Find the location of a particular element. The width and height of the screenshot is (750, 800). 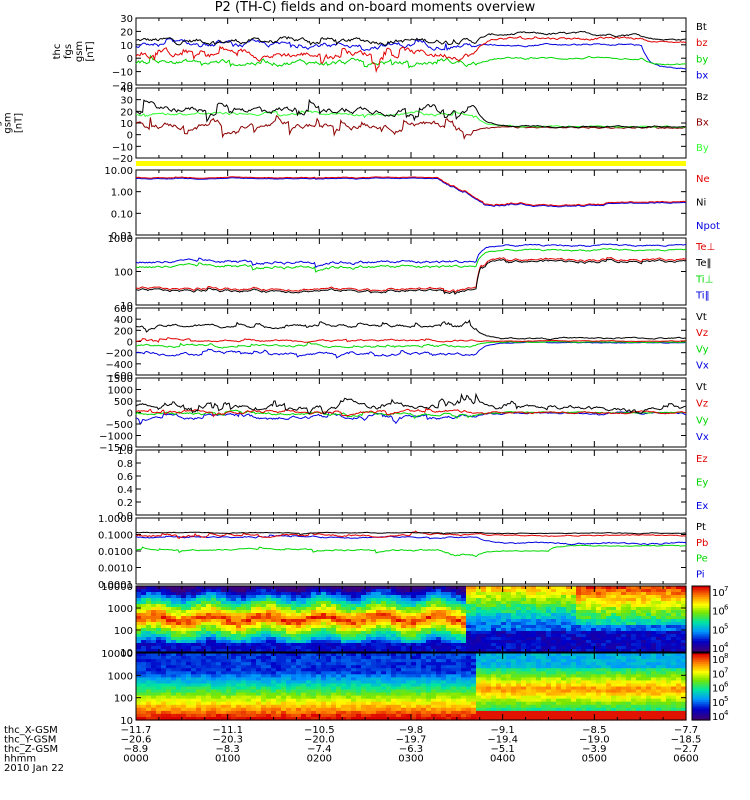

ytick-label-peim_velocity: 600 is located at coordinates (123, 309).